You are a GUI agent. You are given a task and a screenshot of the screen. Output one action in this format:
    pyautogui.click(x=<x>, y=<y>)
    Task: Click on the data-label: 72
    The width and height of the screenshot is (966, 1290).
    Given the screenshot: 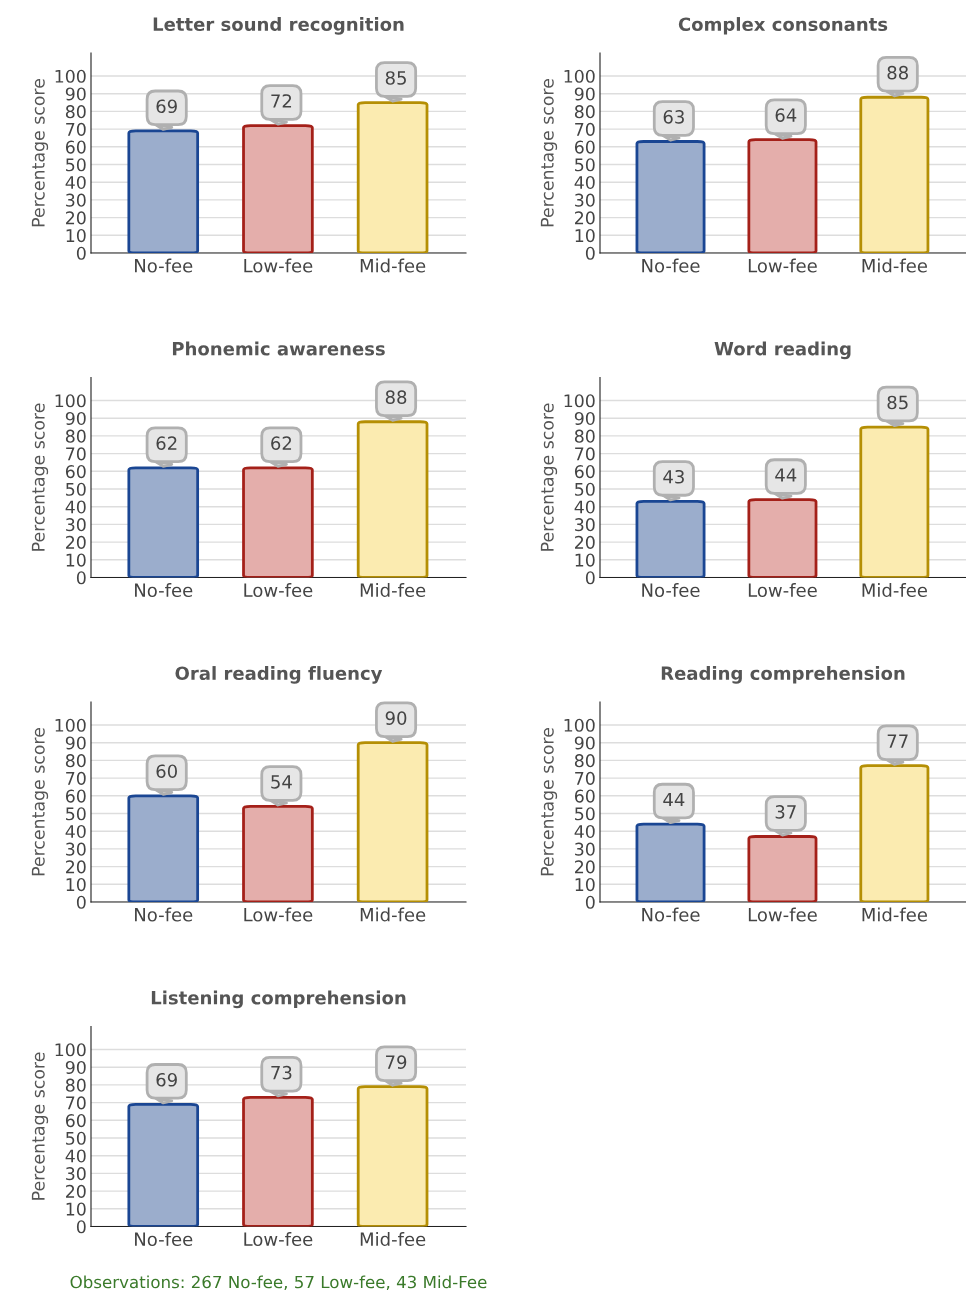 What is the action you would take?
    pyautogui.click(x=281, y=101)
    